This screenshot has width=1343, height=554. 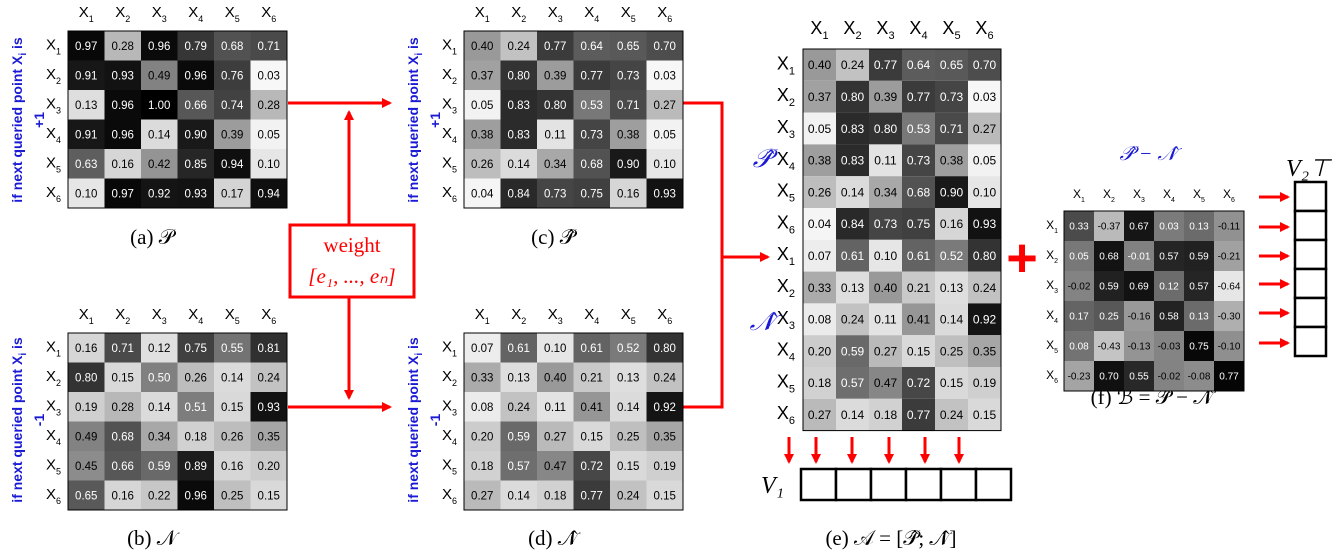 I want to click on cell-value: 0.42, so click(x=159, y=165).